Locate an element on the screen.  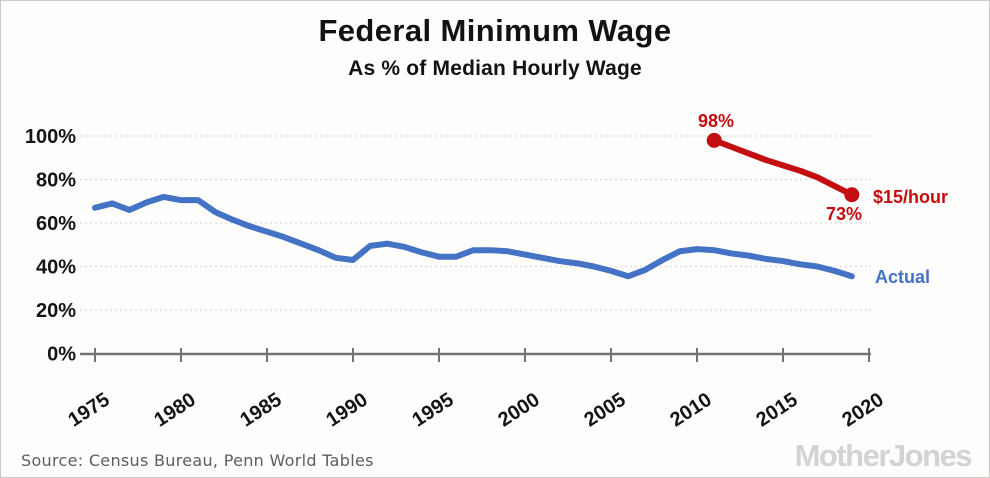
y-tick-label-80%: 80% is located at coordinates (56, 181).